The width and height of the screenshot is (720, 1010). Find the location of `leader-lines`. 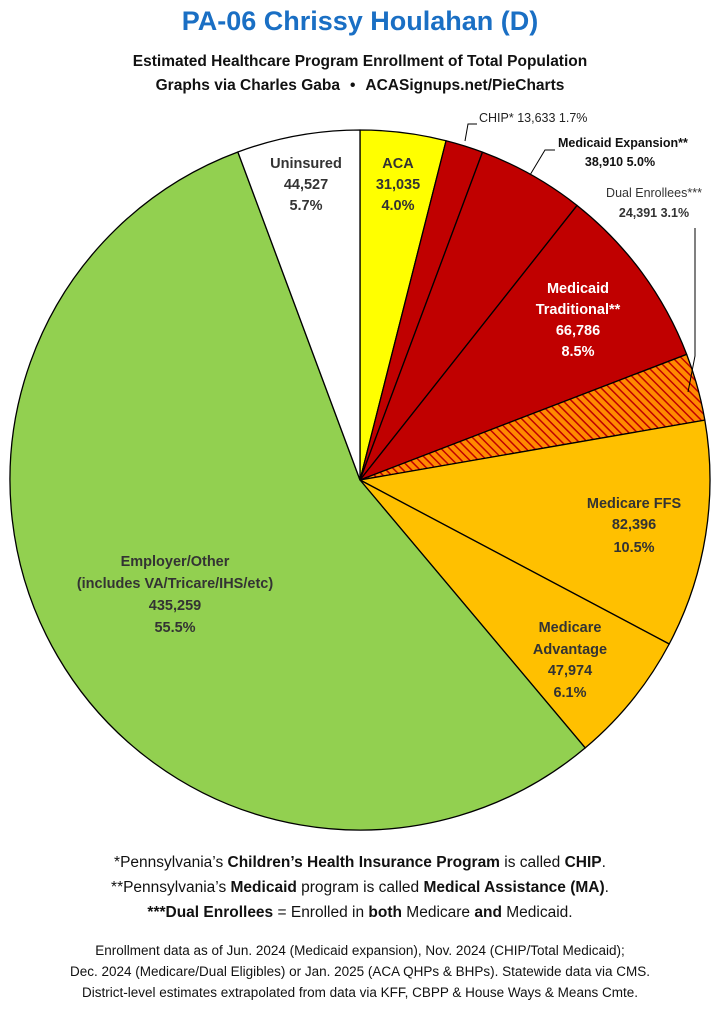

leader-lines is located at coordinates (580, 258).